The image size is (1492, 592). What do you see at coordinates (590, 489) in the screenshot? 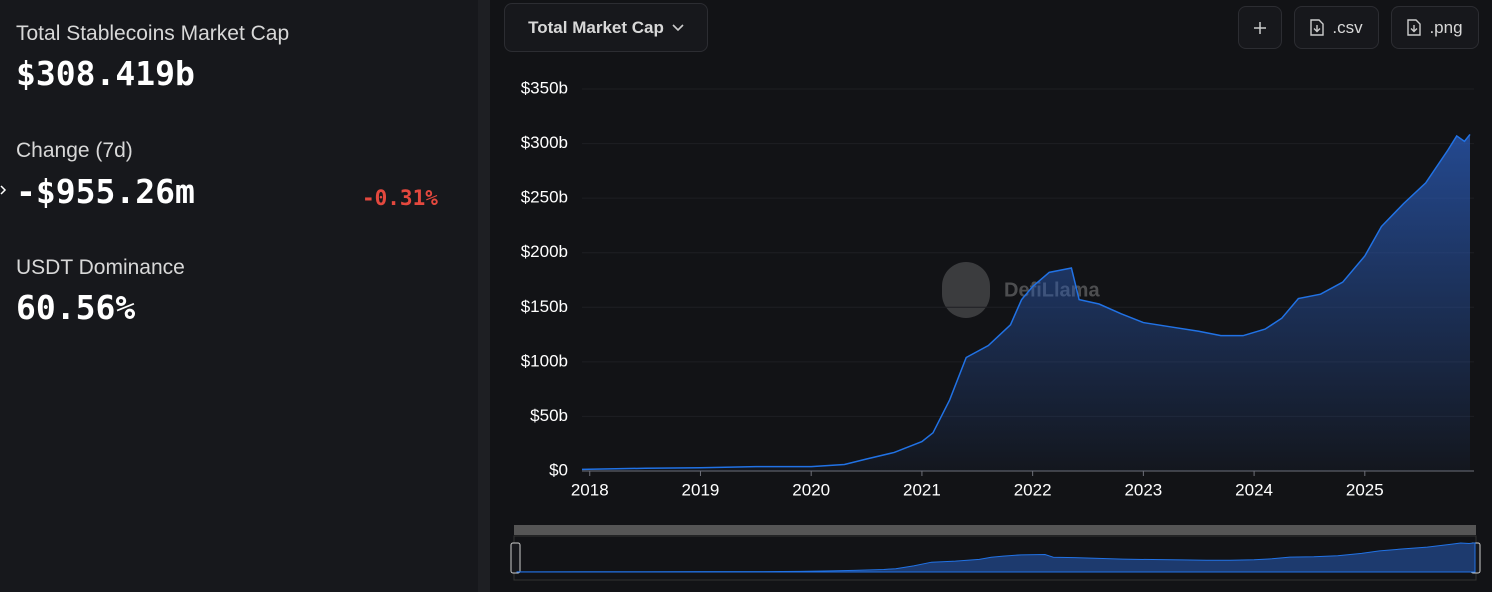
I see `x-tick-label: 2018` at bounding box center [590, 489].